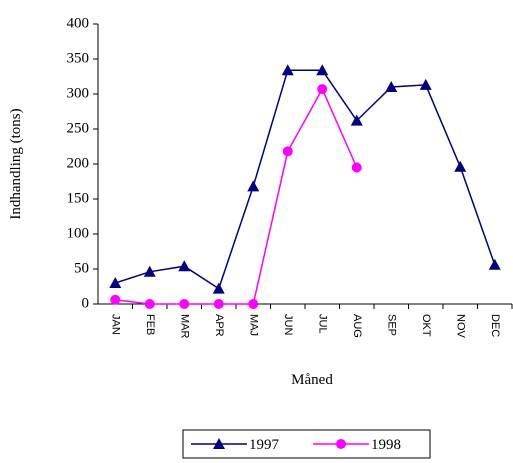 The image size is (513, 463). I want to click on x-tick-label: MAJ, so click(253, 325).